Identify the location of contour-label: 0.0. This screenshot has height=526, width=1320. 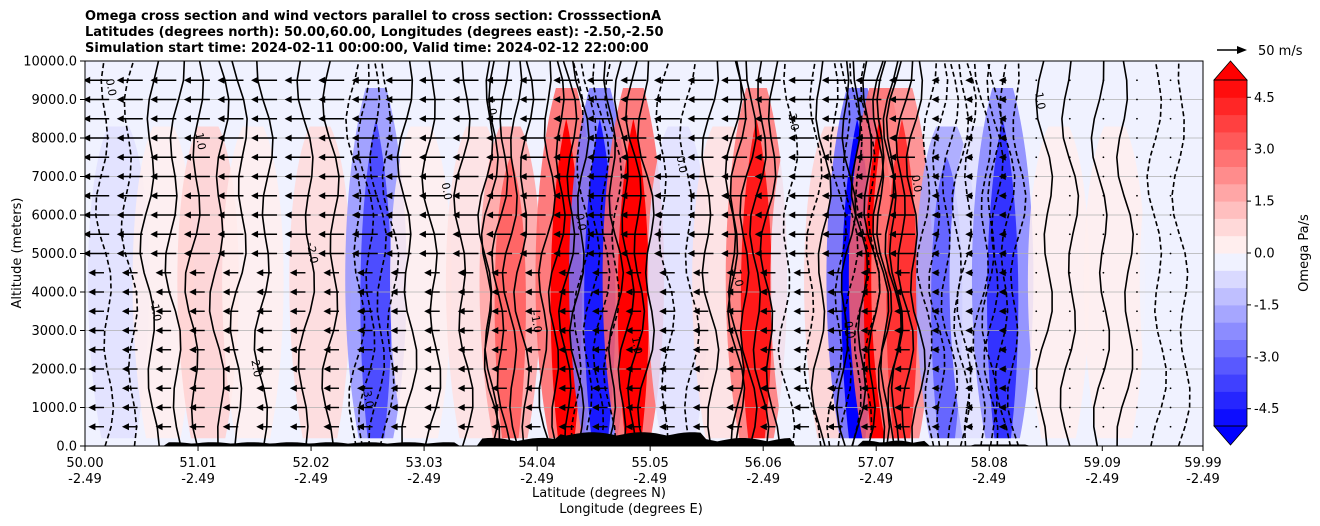
(581, 221).